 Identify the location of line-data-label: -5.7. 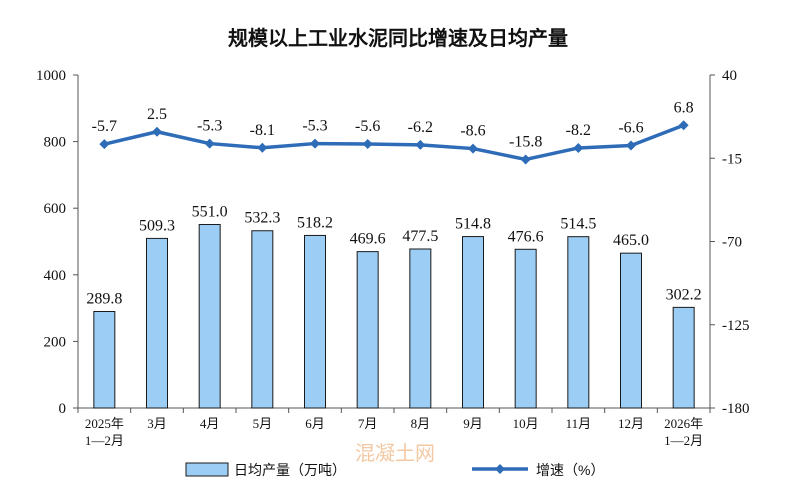
(104, 126).